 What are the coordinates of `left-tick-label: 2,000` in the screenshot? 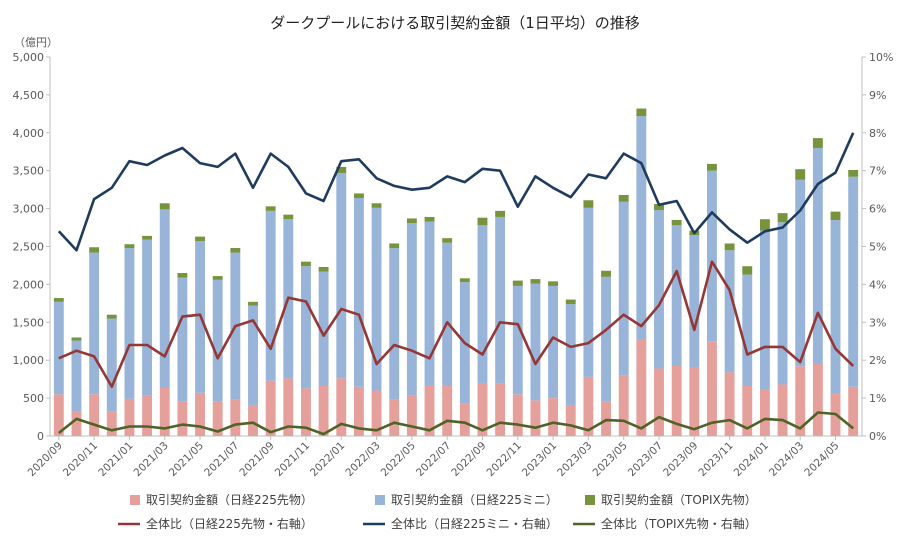 It's located at (29, 284).